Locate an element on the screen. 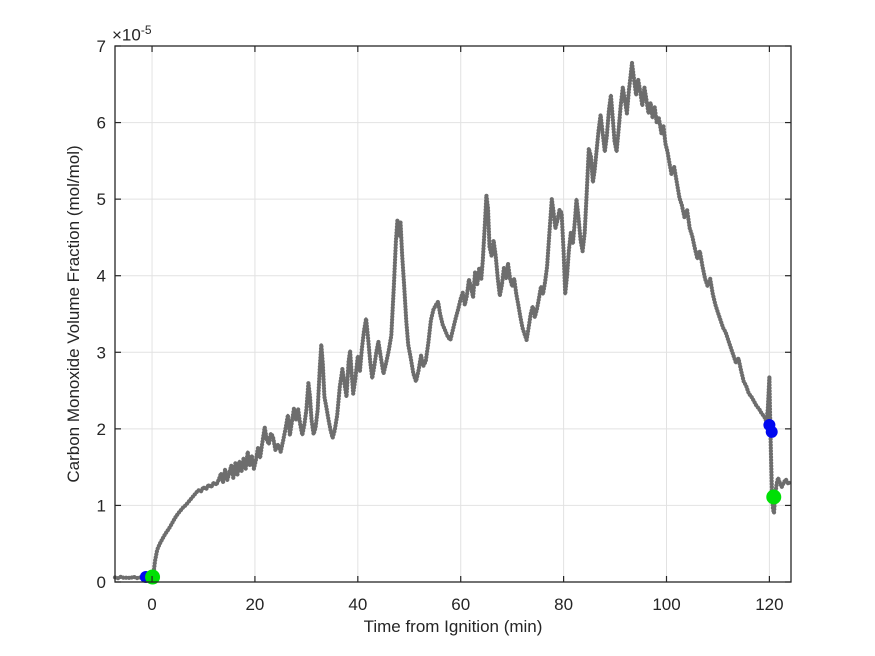 Image resolution: width=875 pixels, height=656 pixels. x-tick-label: 60 is located at coordinates (460, 604).